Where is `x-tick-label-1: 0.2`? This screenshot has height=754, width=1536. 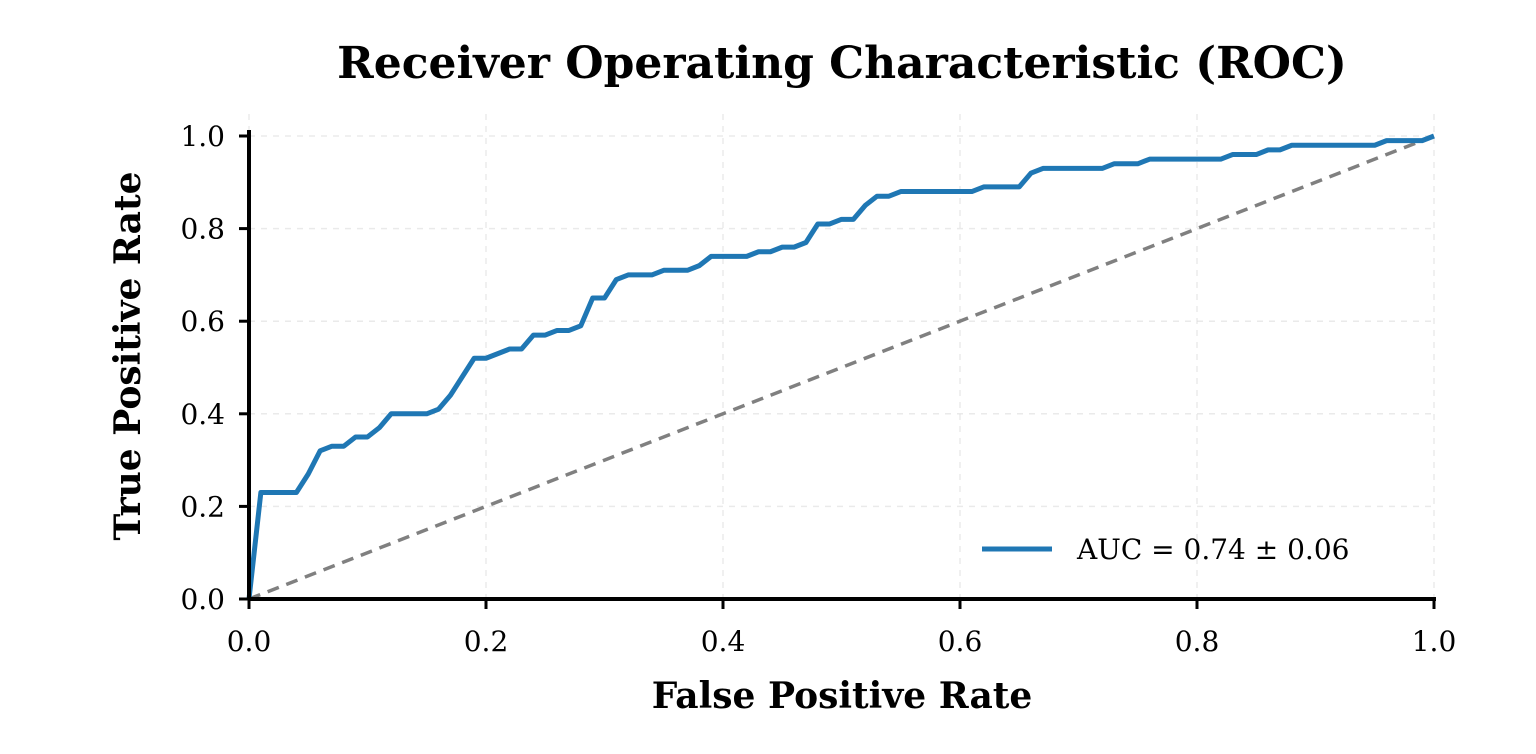
x-tick-label-1: 0.2 is located at coordinates (486, 641).